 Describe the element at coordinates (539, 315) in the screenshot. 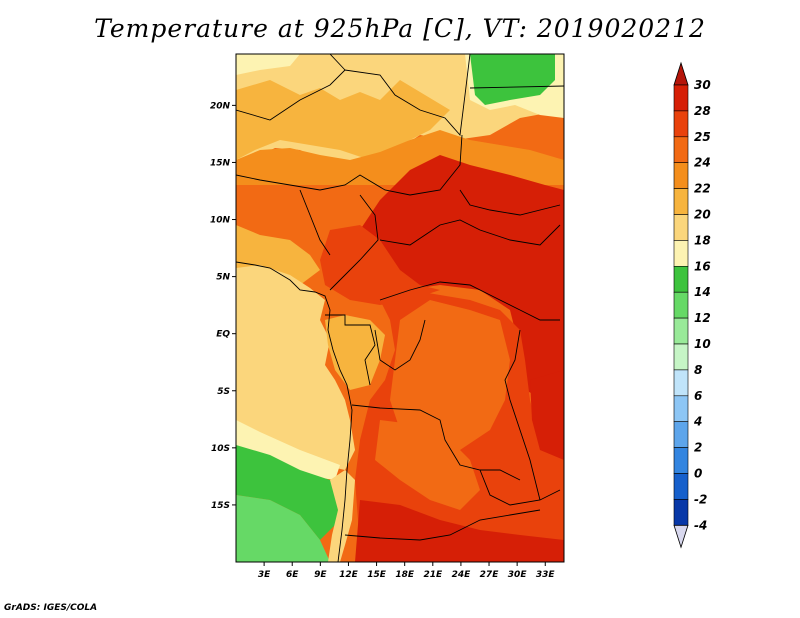

I see `border-uganda` at that location.